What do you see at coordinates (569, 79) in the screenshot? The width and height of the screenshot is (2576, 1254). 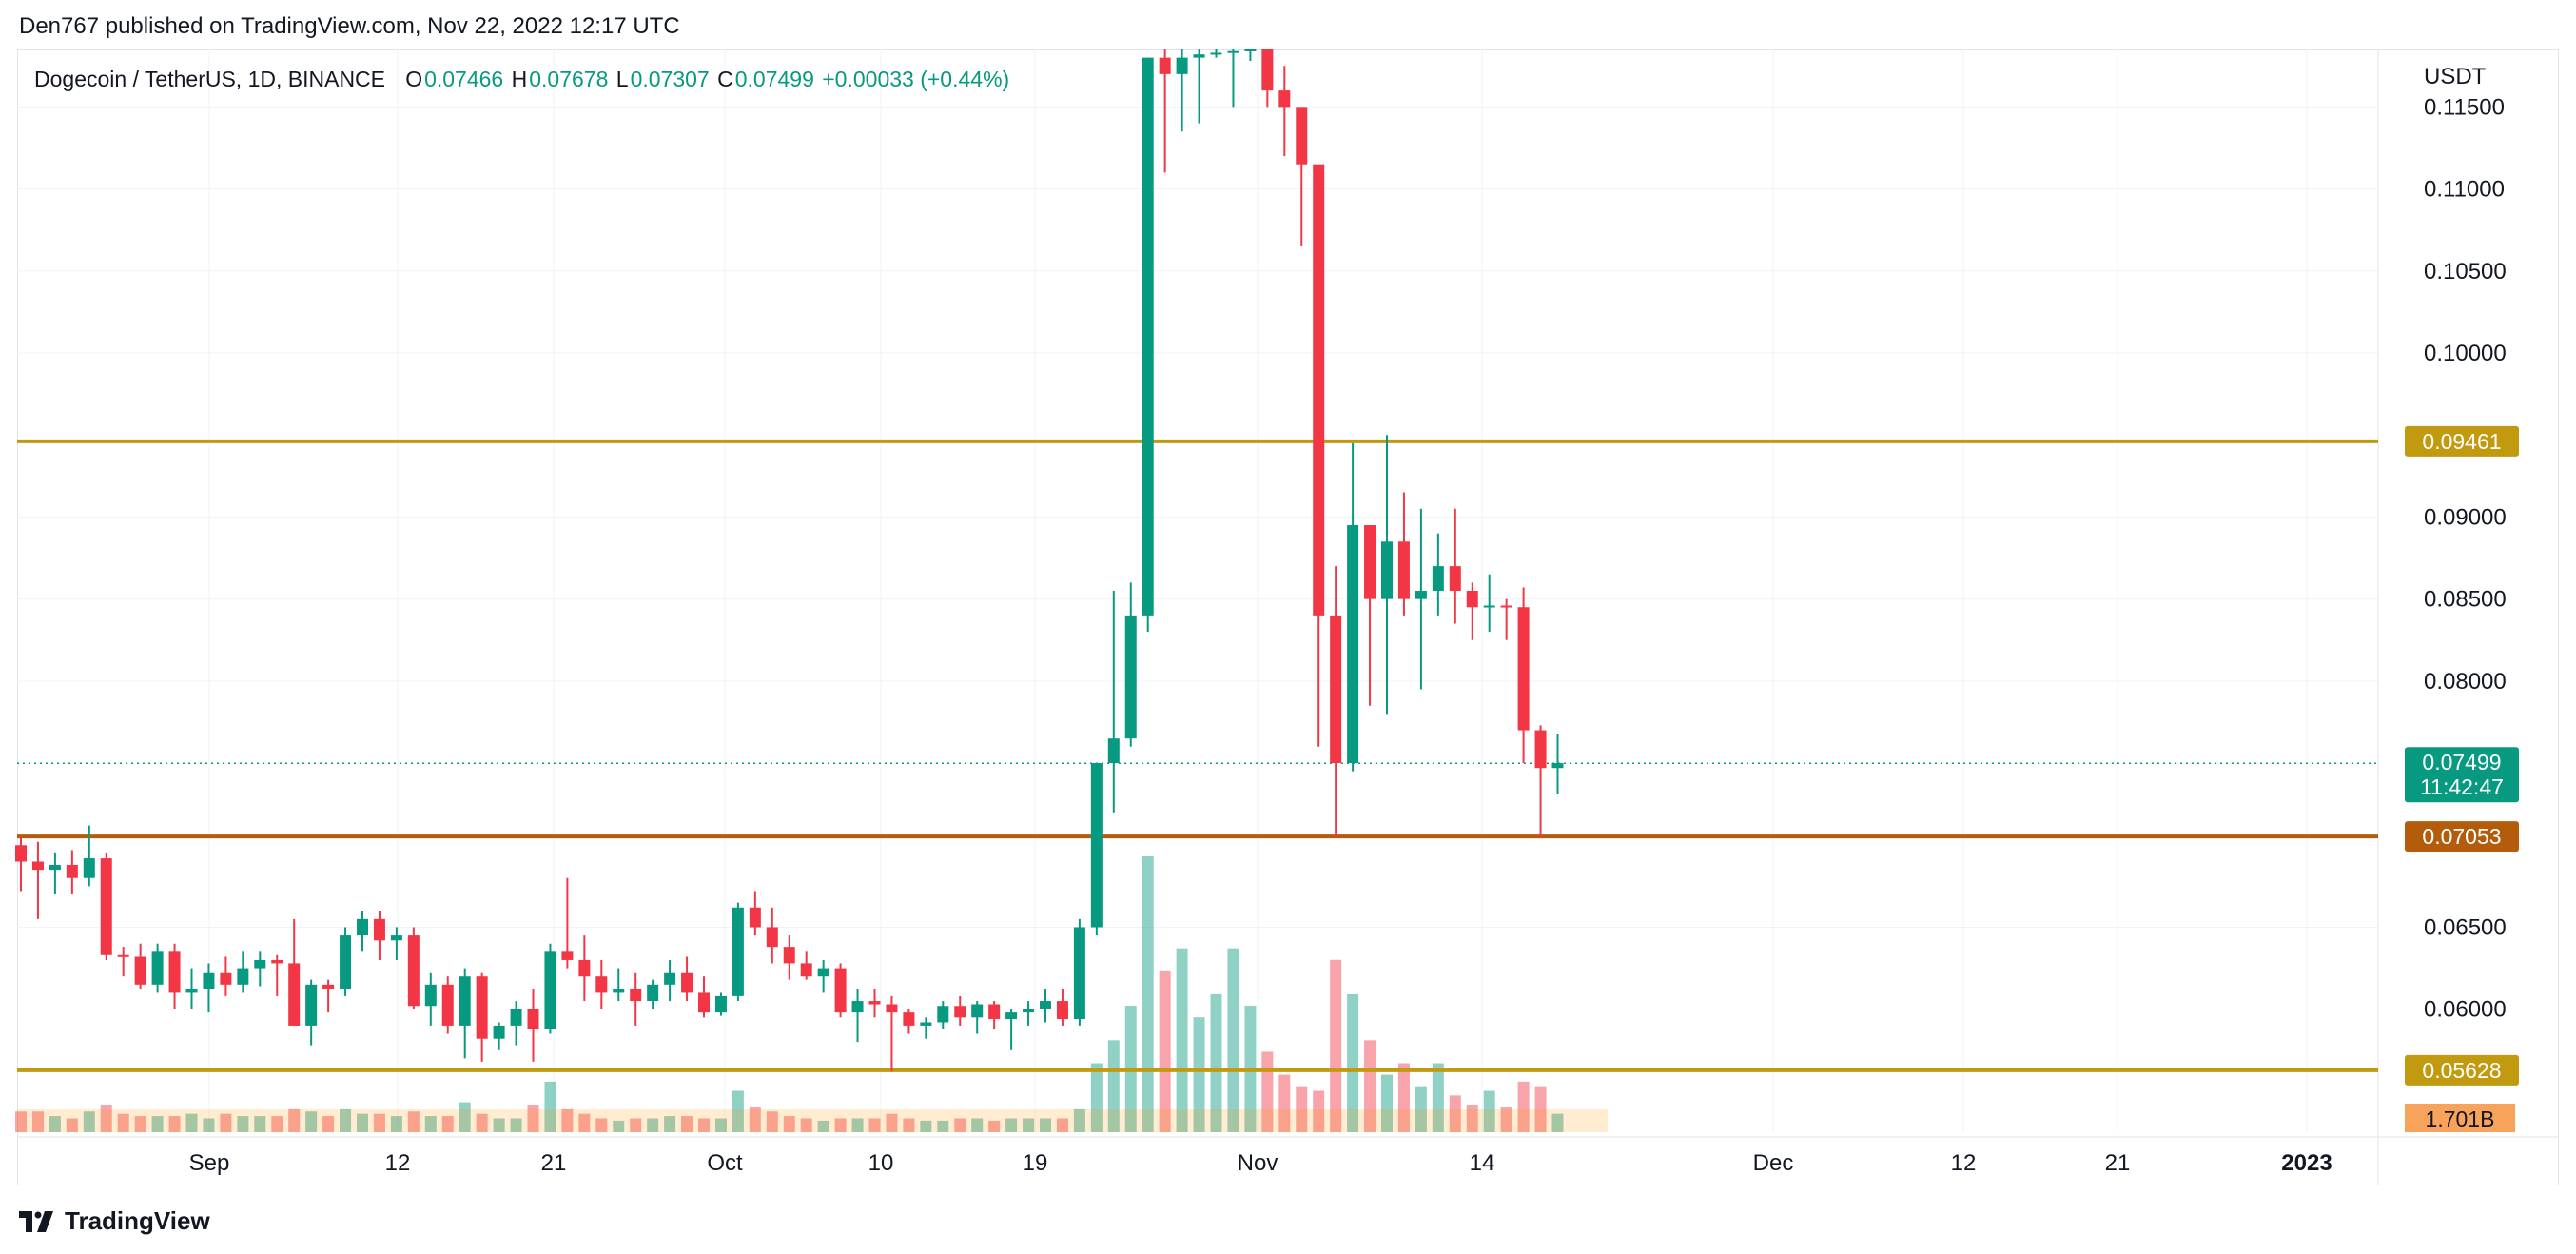 I see `high-value: 0.07678` at bounding box center [569, 79].